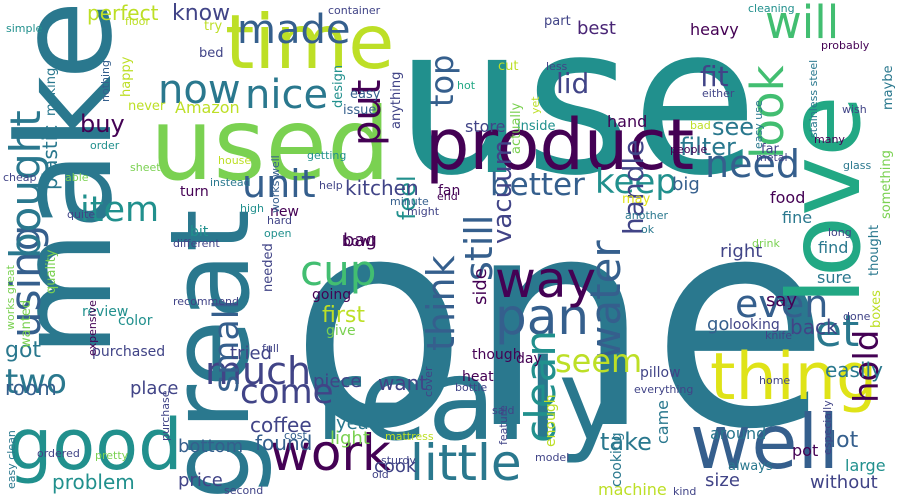 This screenshot has width=900, height=500. Describe the element at coordinates (557, 21) in the screenshot. I see `word-part: part` at that location.